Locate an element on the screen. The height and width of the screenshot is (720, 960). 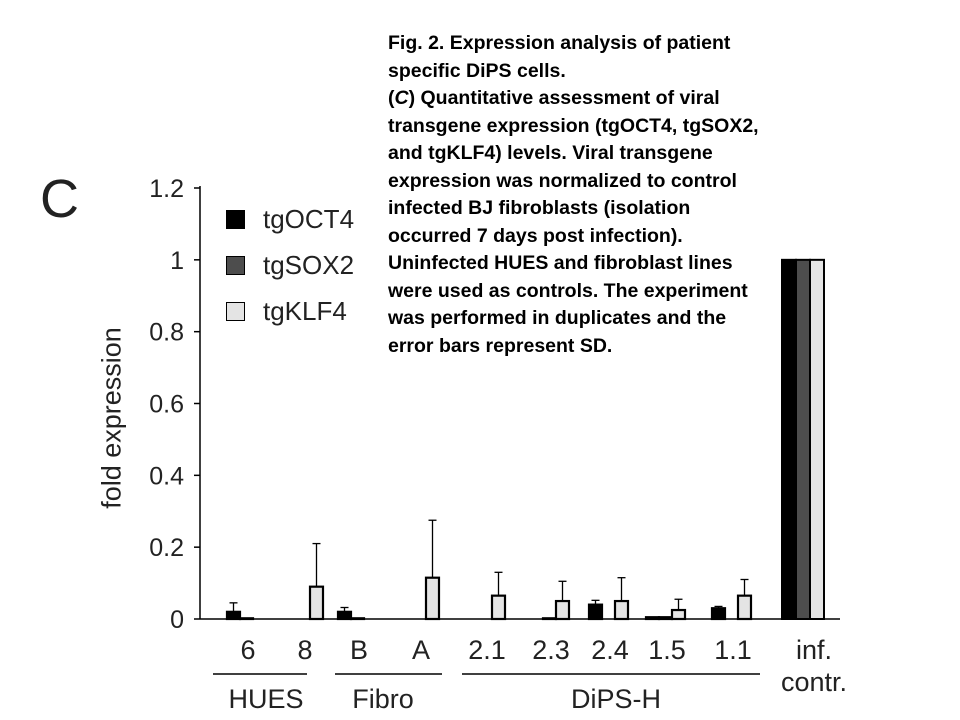
legend-item-tgoct4: tgOCT4 is located at coordinates (290, 219).